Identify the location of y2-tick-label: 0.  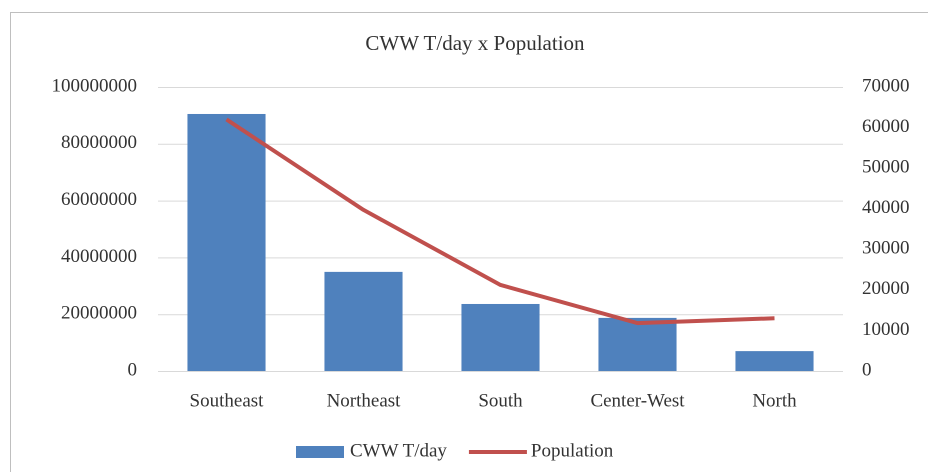
(867, 369).